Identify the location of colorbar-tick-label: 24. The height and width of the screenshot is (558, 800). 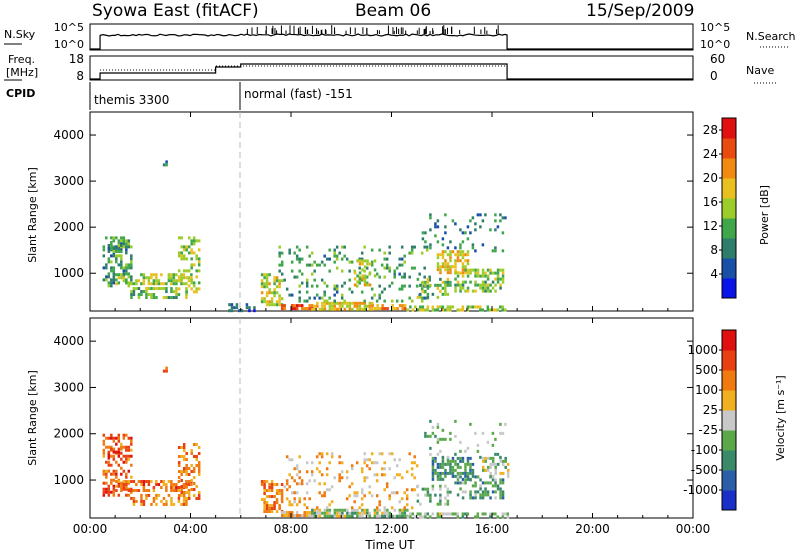
(710, 154).